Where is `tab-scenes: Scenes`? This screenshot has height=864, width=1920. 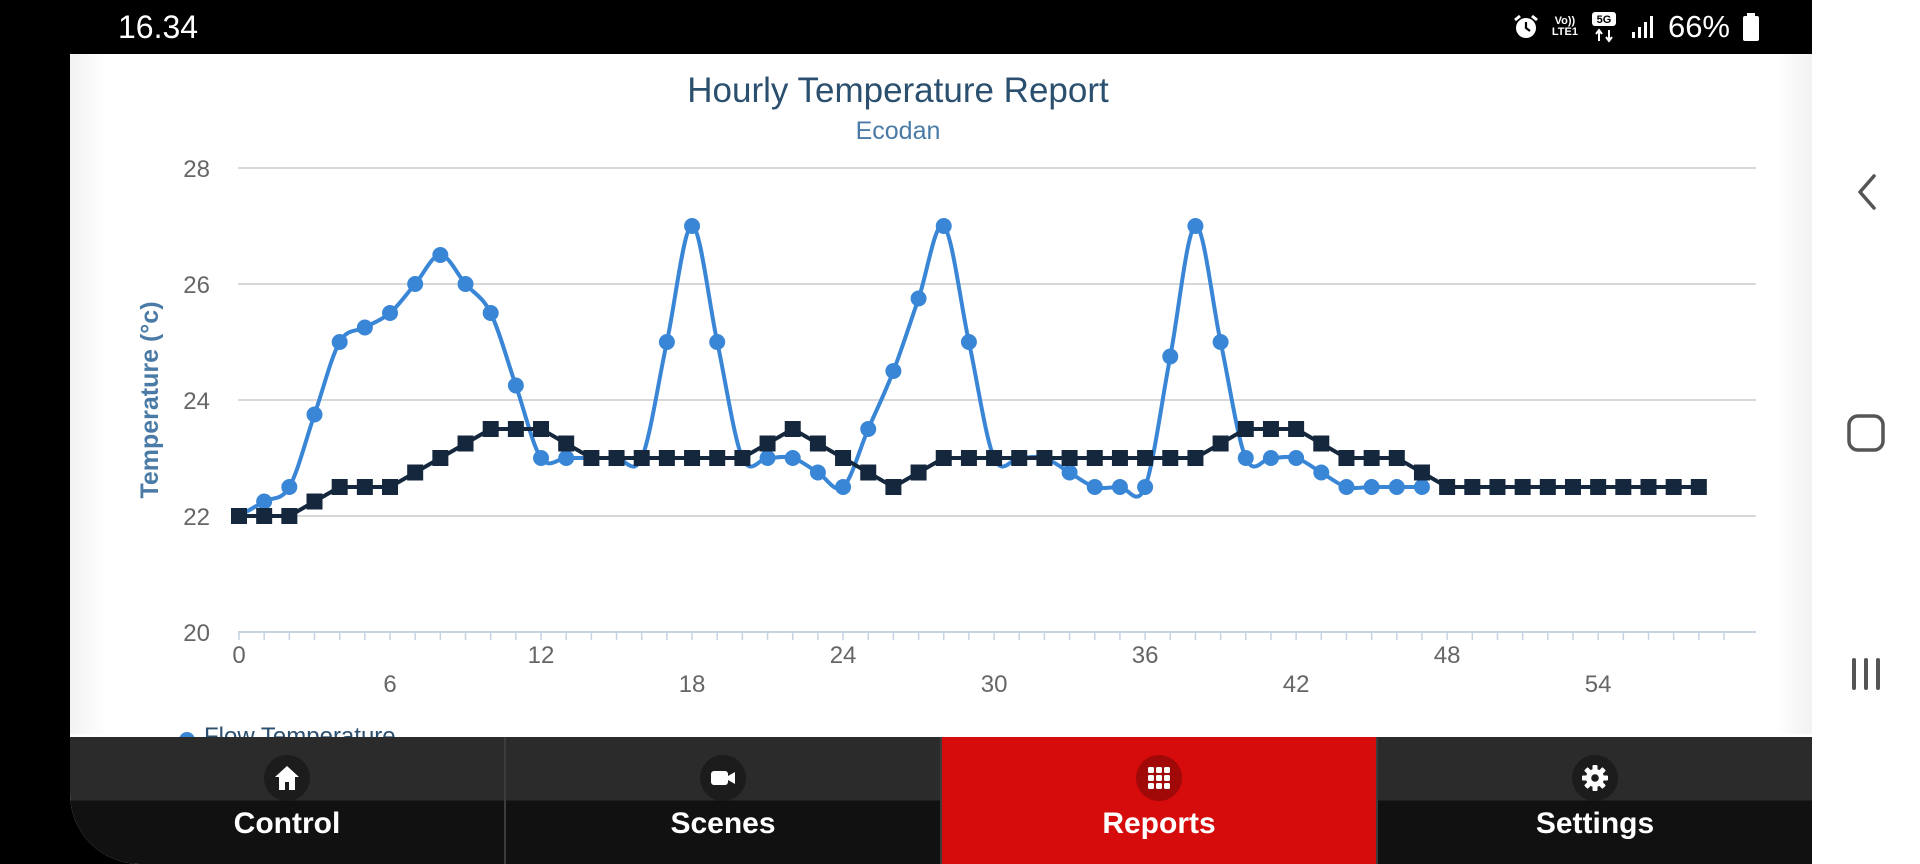 tab-scenes: Scenes is located at coordinates (722, 800).